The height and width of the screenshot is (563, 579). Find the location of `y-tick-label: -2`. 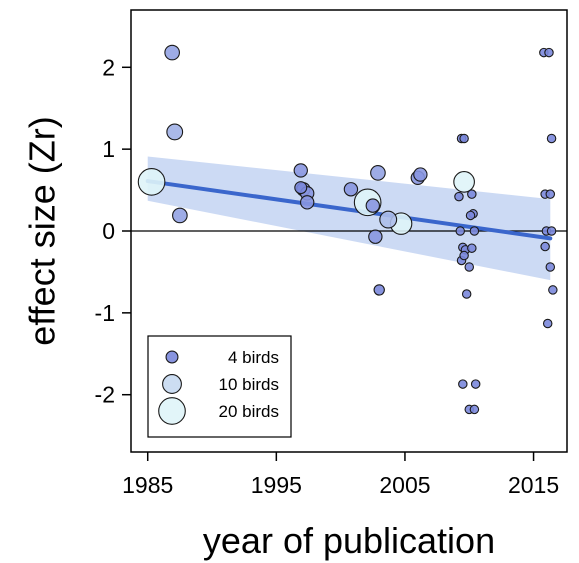

y-tick-label: -2 is located at coordinates (105, 395).